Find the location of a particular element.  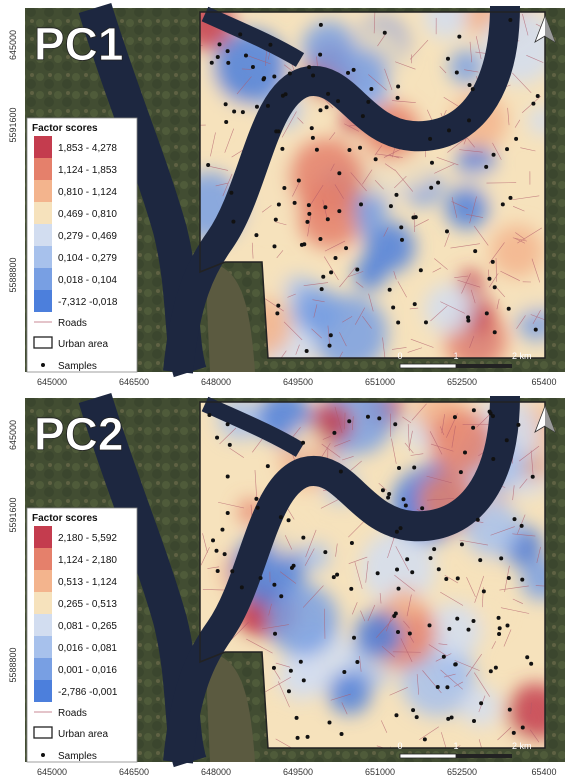

x-coordinate-label: 646500 is located at coordinates (134, 382).